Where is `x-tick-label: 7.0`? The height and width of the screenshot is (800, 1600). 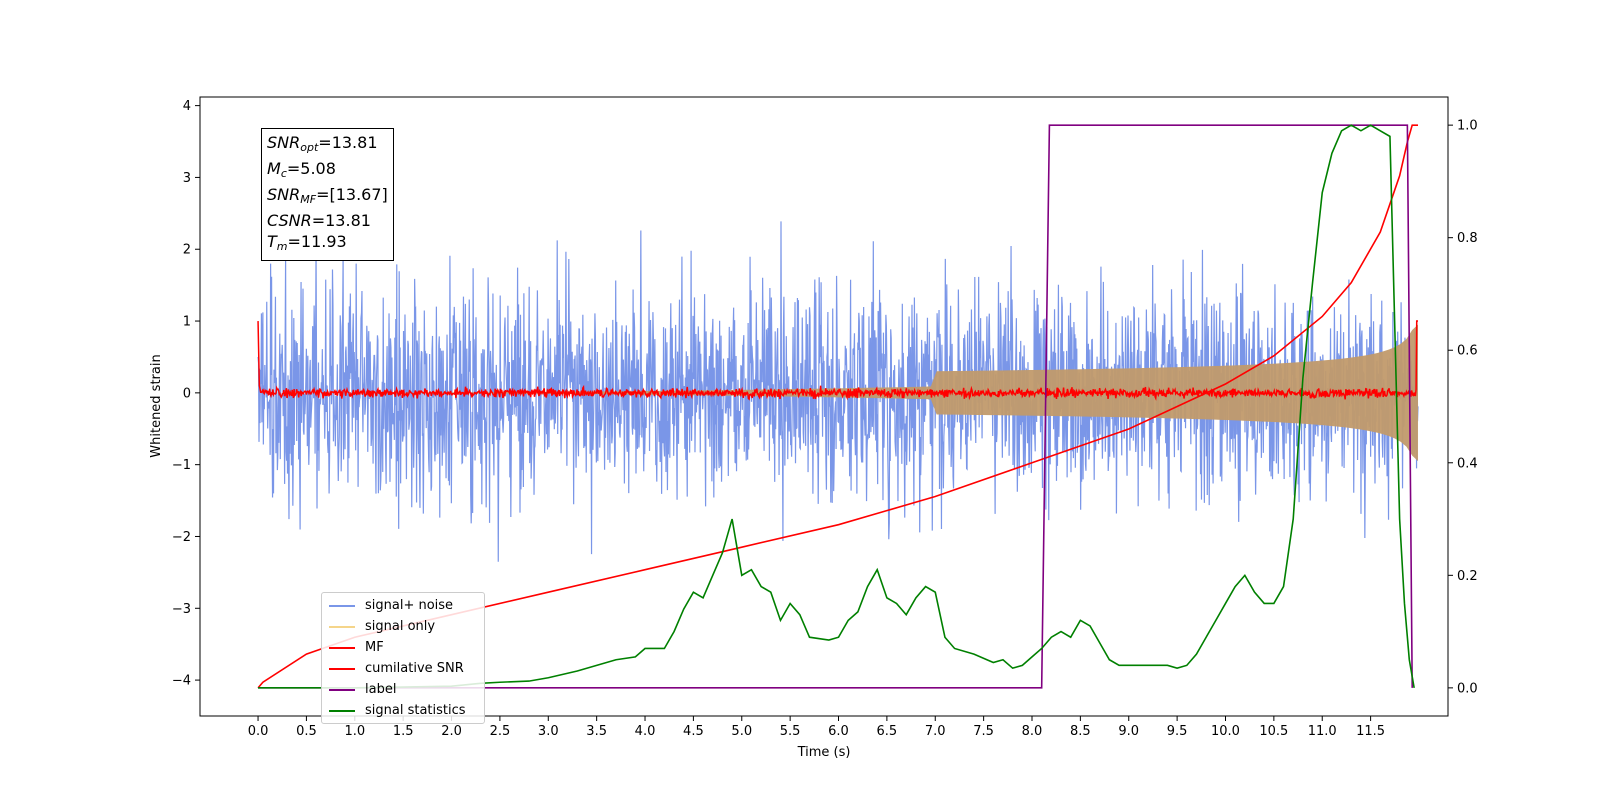
x-tick-label: 7.0 is located at coordinates (935, 731).